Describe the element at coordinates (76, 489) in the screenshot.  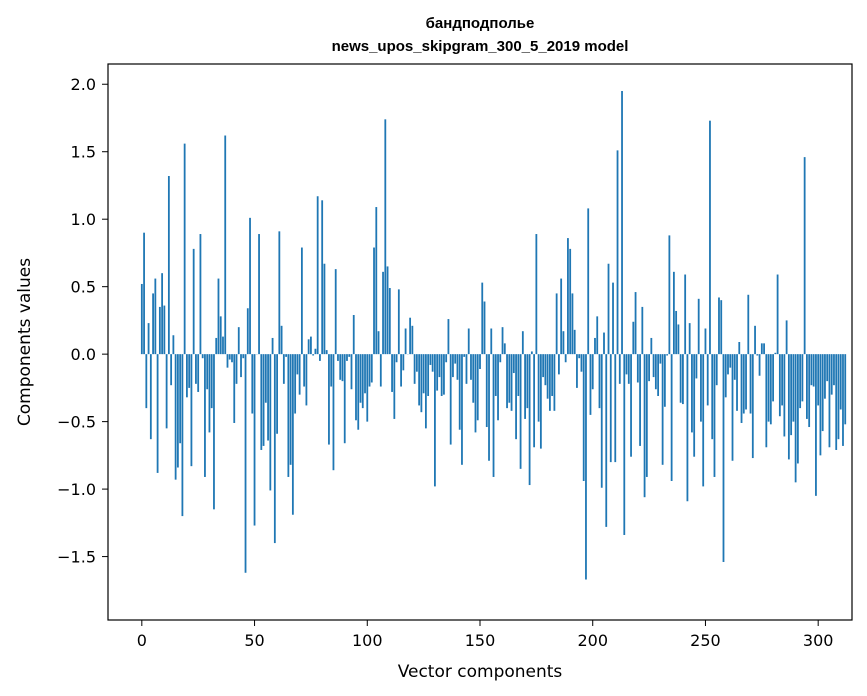
I see `y-tick-label: −1.0` at that location.